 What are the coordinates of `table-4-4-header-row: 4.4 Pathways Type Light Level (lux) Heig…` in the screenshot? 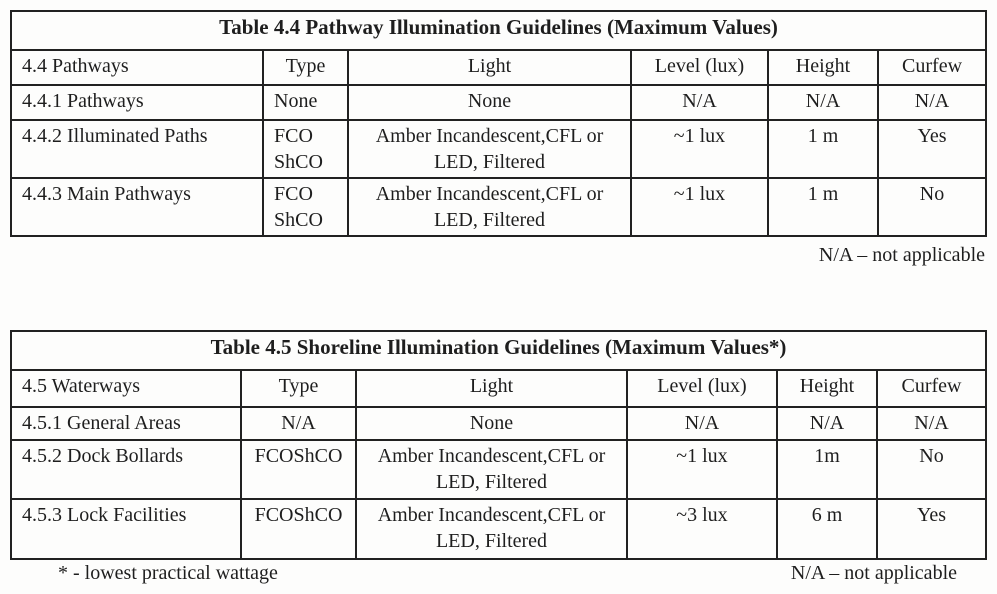 It's located at (499, 67).